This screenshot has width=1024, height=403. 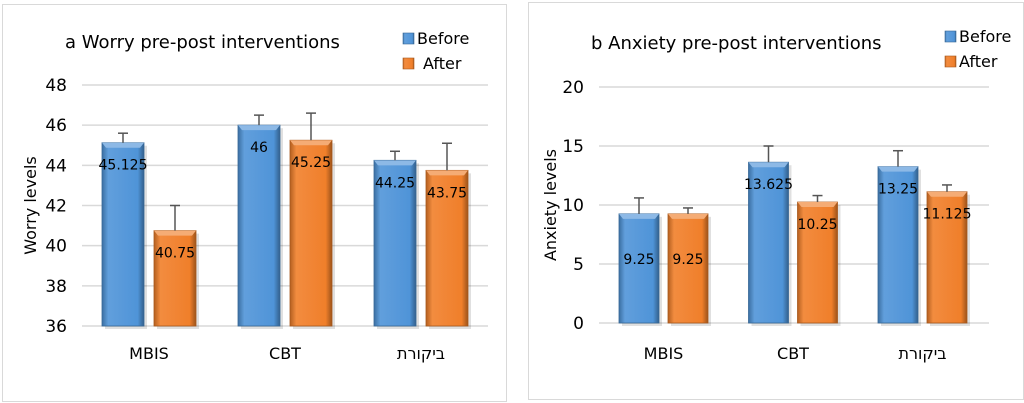 What do you see at coordinates (768, 185) in the screenshot?
I see `data-label: 13.625` at bounding box center [768, 185].